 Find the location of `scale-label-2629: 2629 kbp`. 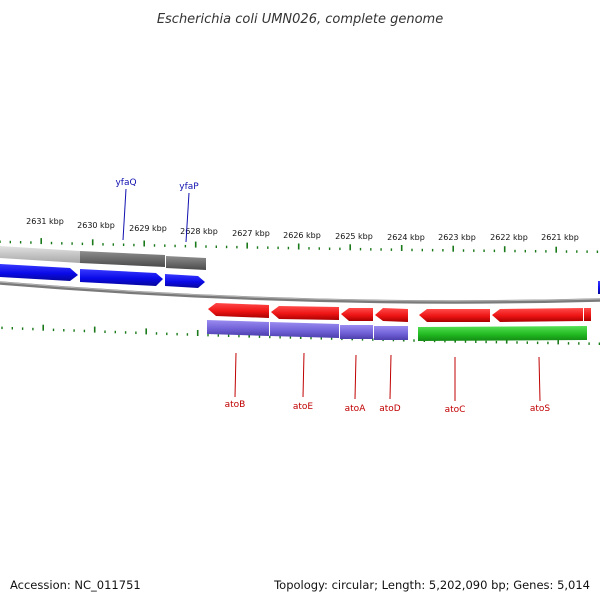

scale-label-2629: 2629 kbp is located at coordinates (148, 228).